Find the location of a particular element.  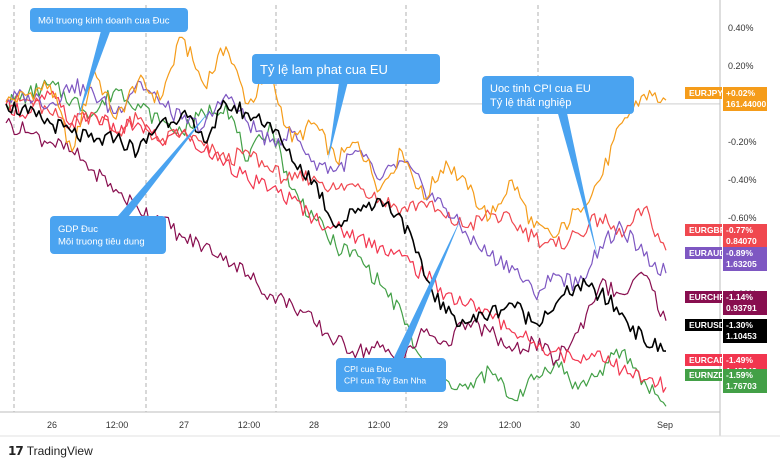

x-tick-label: 30 is located at coordinates (575, 425).